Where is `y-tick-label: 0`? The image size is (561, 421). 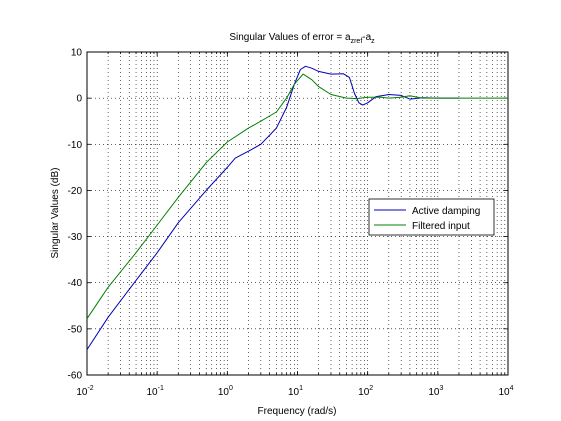
y-tick-label: 0 is located at coordinates (79, 99).